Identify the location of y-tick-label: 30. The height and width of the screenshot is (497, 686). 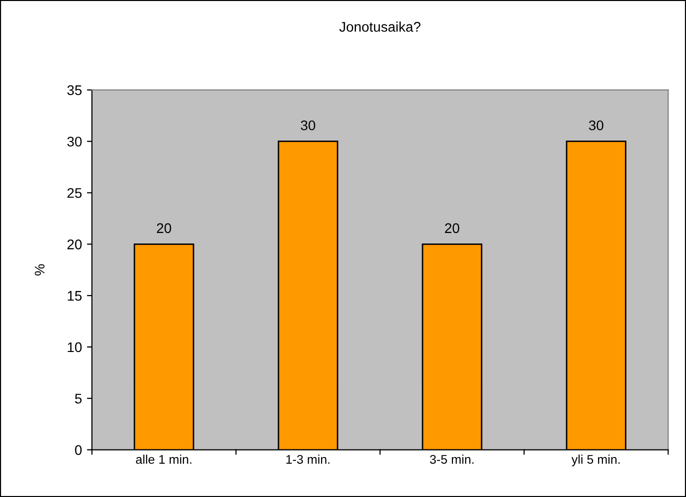
(74, 141).